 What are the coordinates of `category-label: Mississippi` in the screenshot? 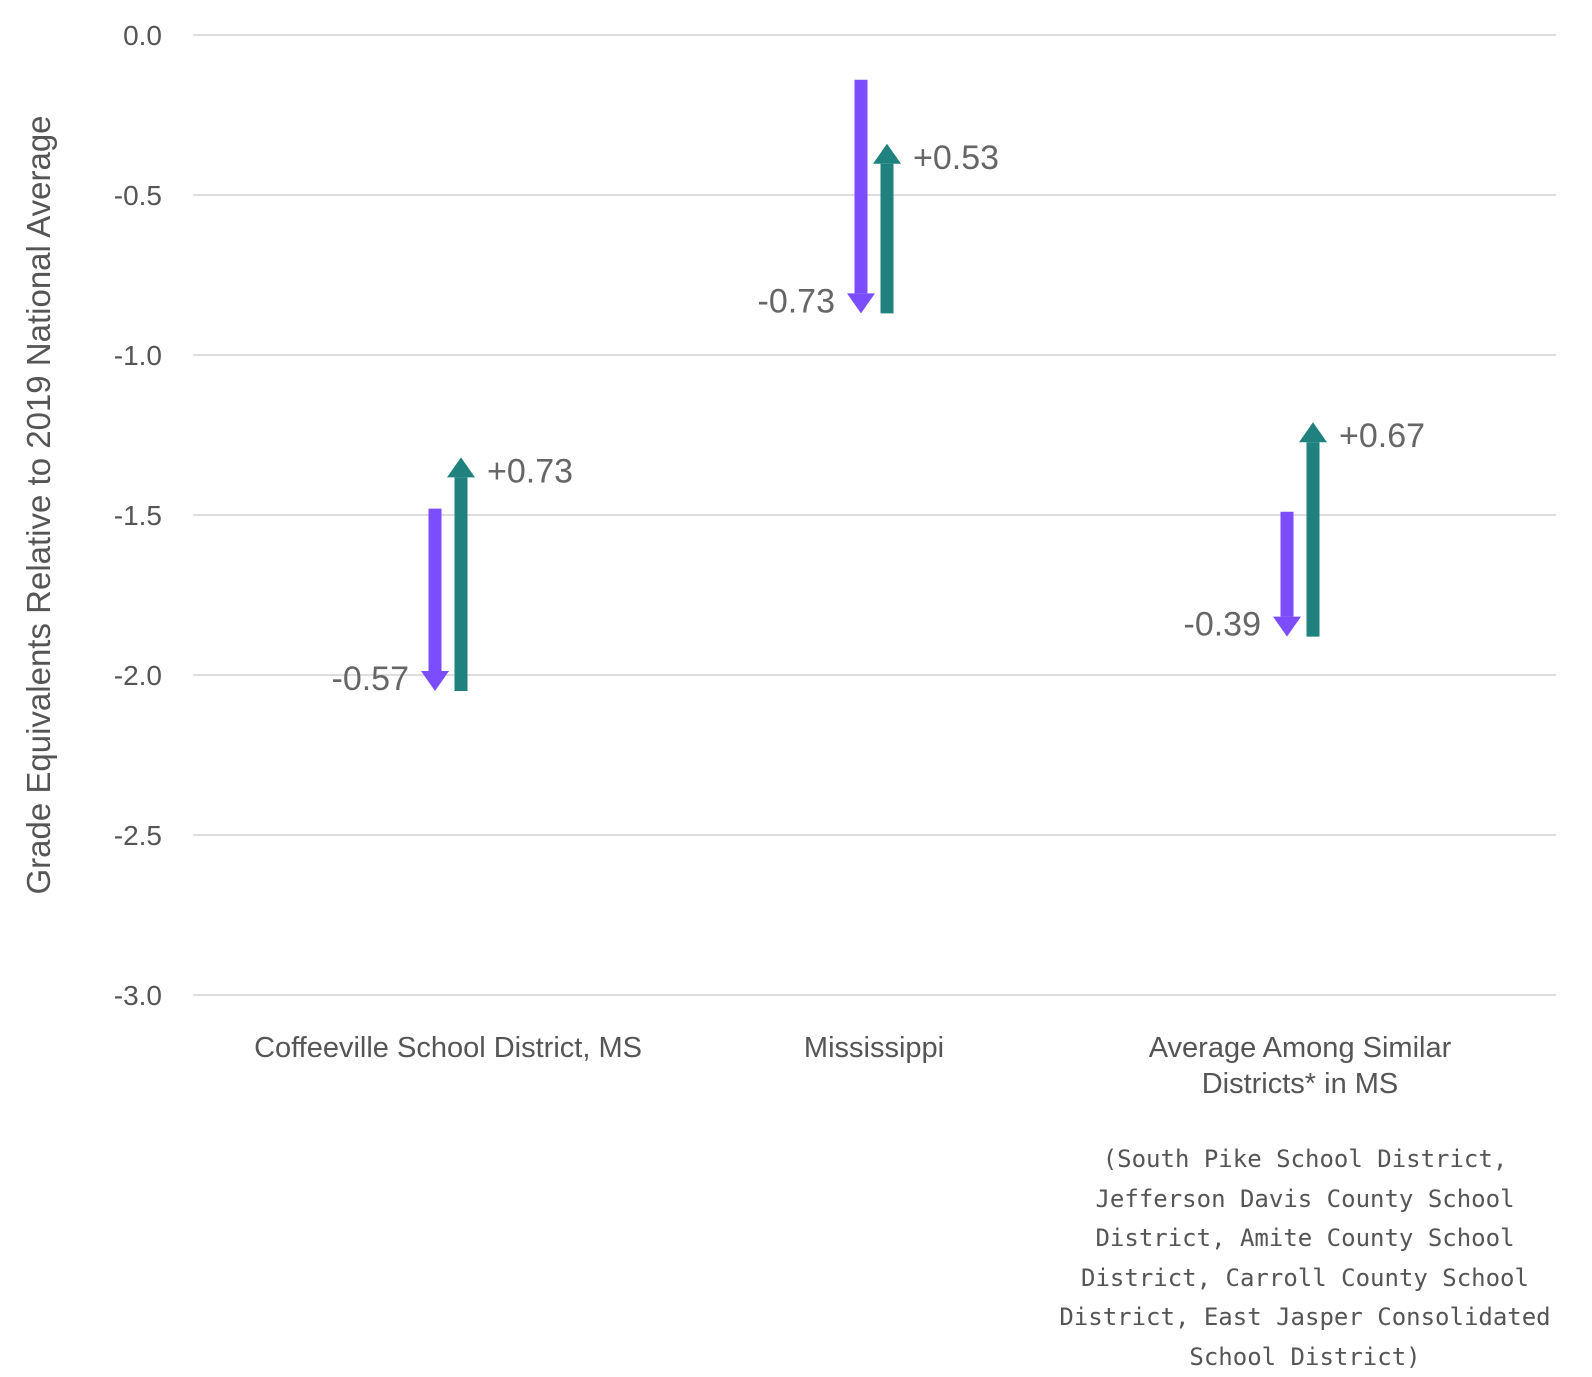 It's located at (874, 1048).